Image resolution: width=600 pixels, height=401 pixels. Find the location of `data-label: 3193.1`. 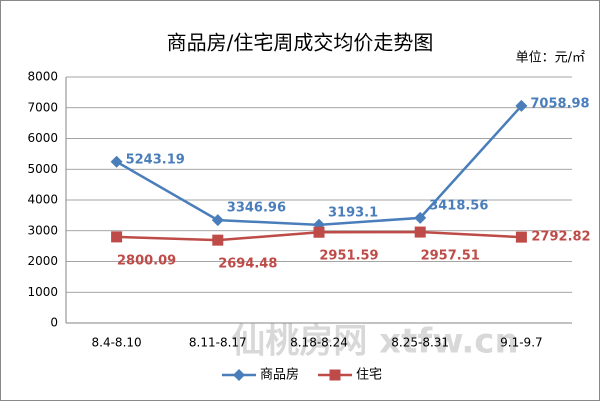

data-label: 3193.1 is located at coordinates (353, 212).